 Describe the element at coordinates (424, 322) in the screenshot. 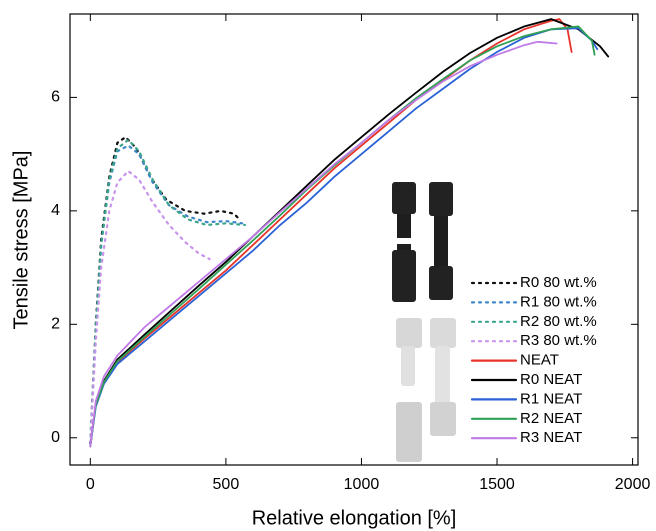

I see `specimen-photo` at that location.